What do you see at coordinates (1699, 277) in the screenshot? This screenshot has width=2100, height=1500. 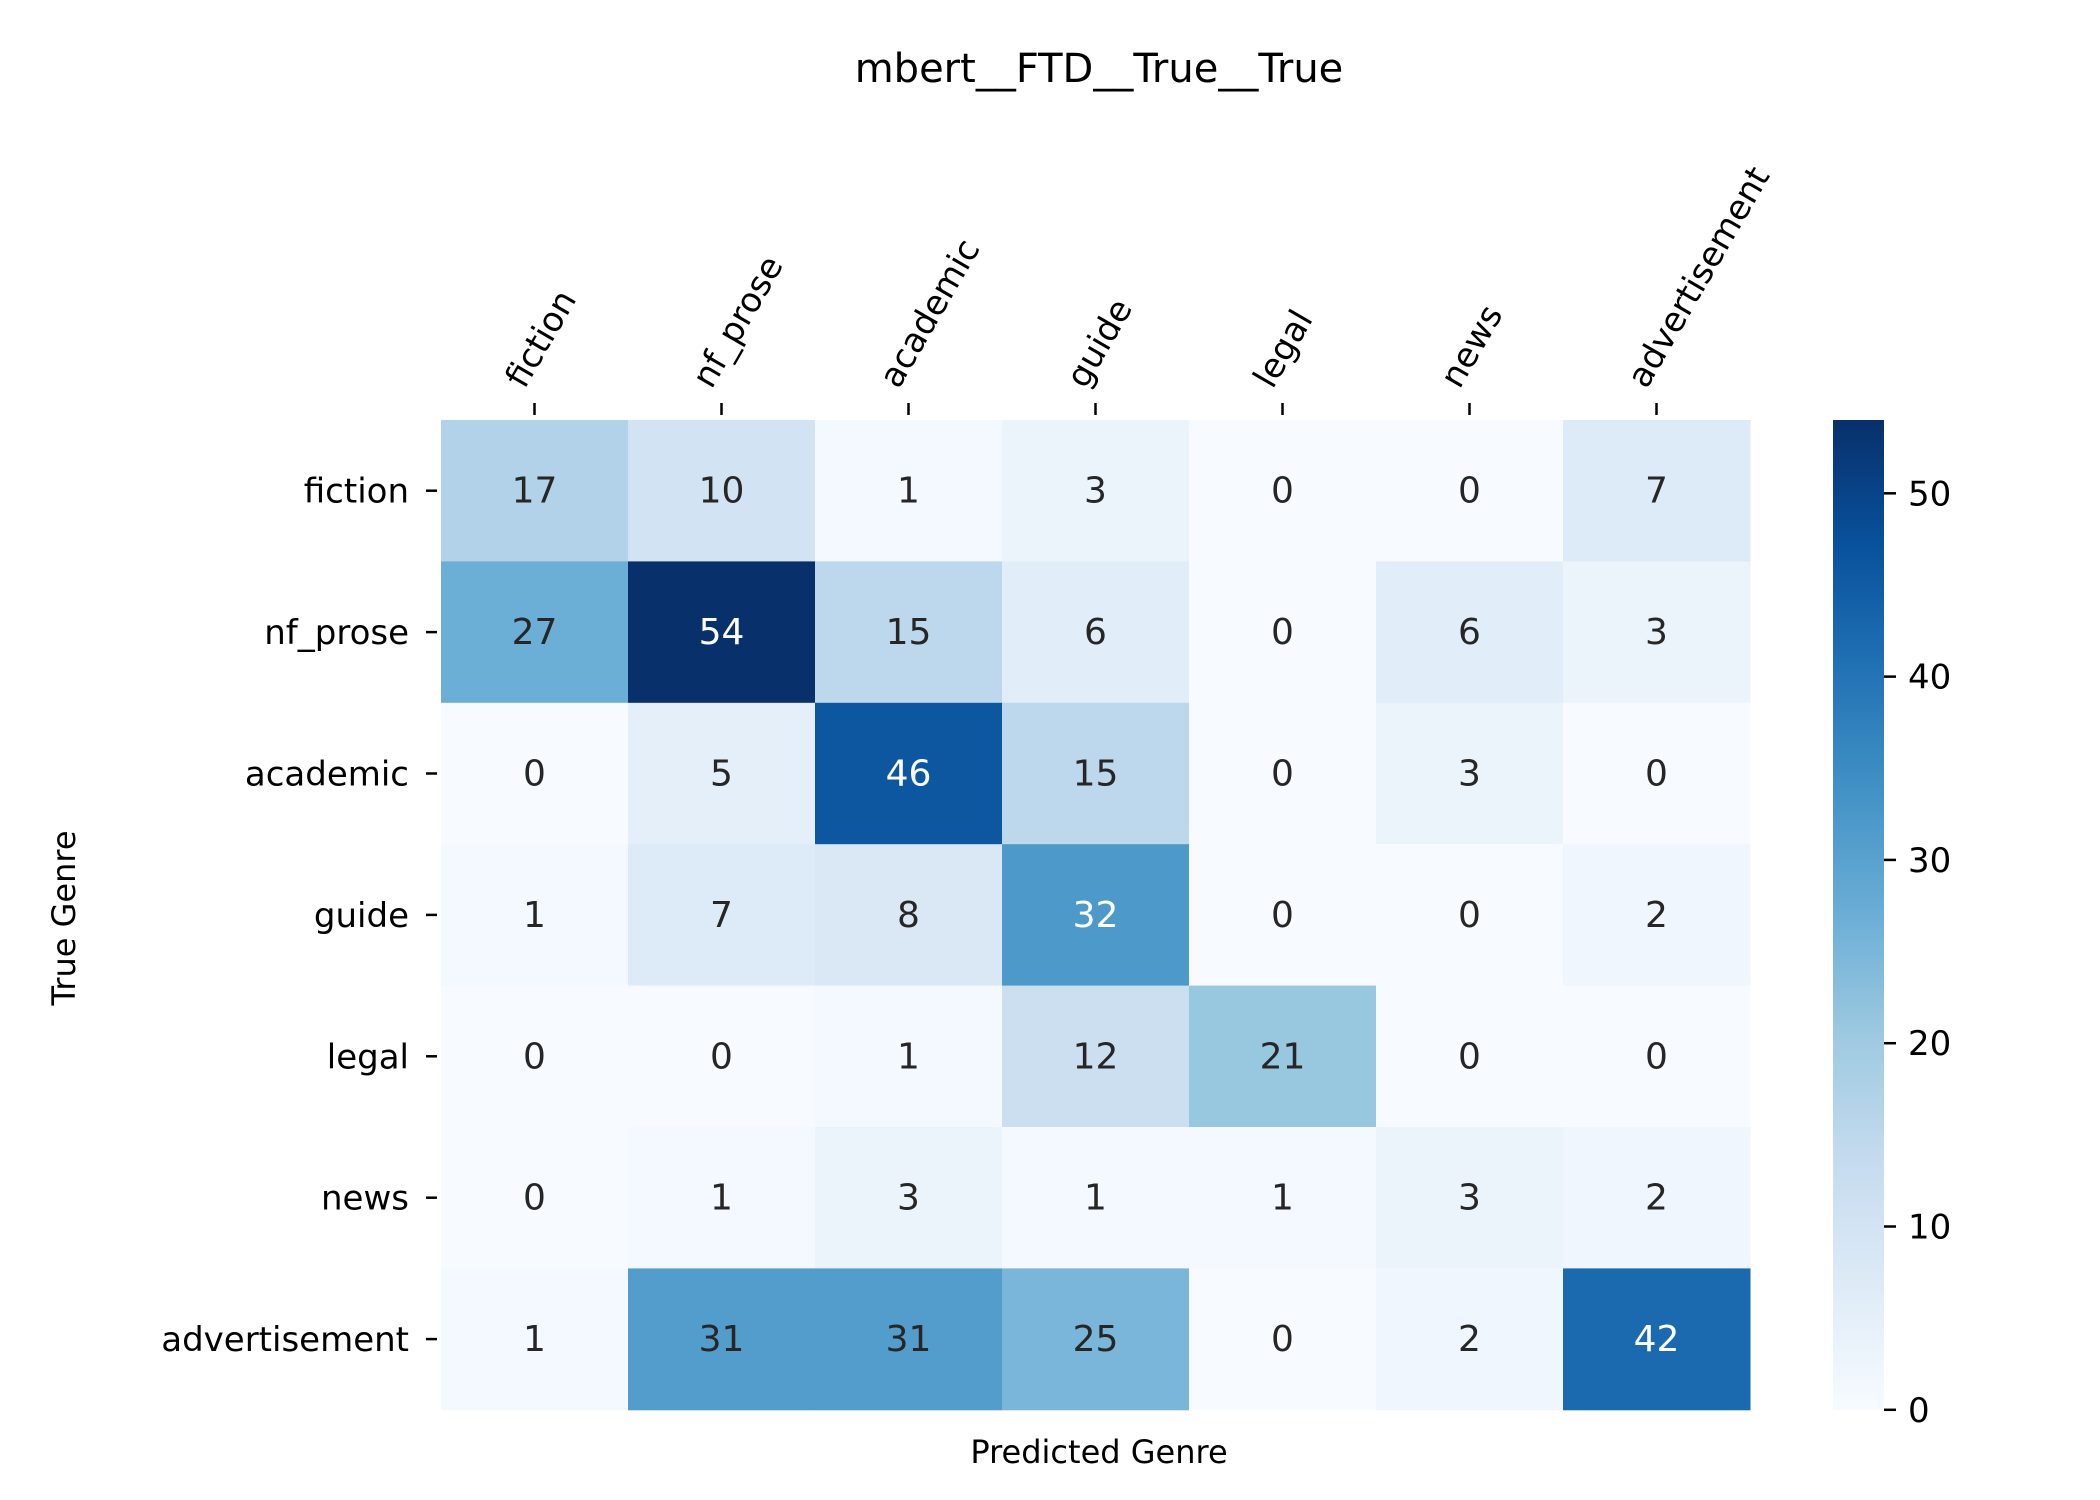 I see `x-tick-label: advertisement` at bounding box center [1699, 277].